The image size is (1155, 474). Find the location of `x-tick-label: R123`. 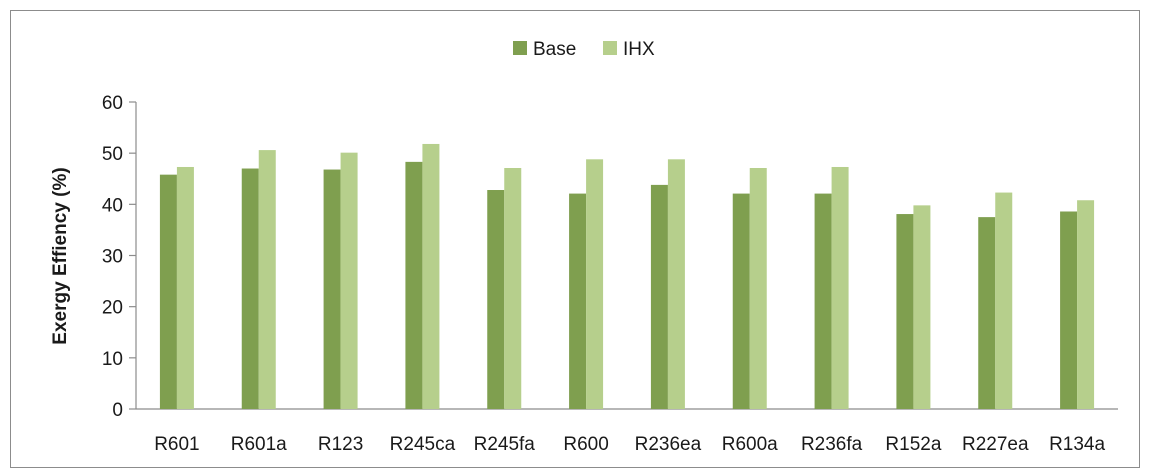

x-tick-label: R123 is located at coordinates (340, 444).